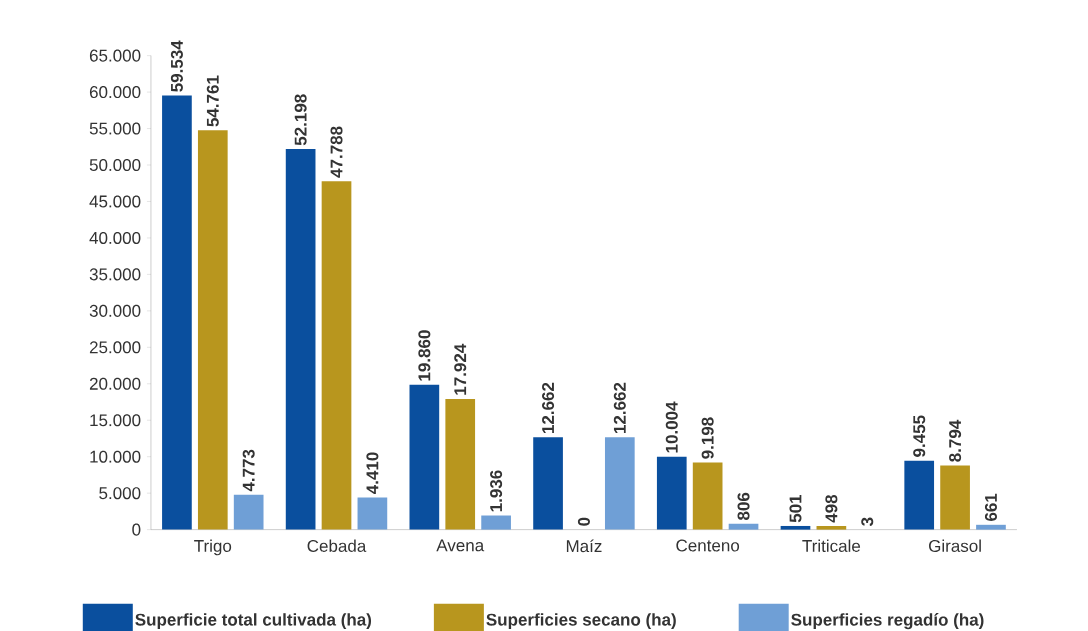 The height and width of the screenshot is (631, 1088). I want to click on y-tick-label: 20.000, so click(115, 383).